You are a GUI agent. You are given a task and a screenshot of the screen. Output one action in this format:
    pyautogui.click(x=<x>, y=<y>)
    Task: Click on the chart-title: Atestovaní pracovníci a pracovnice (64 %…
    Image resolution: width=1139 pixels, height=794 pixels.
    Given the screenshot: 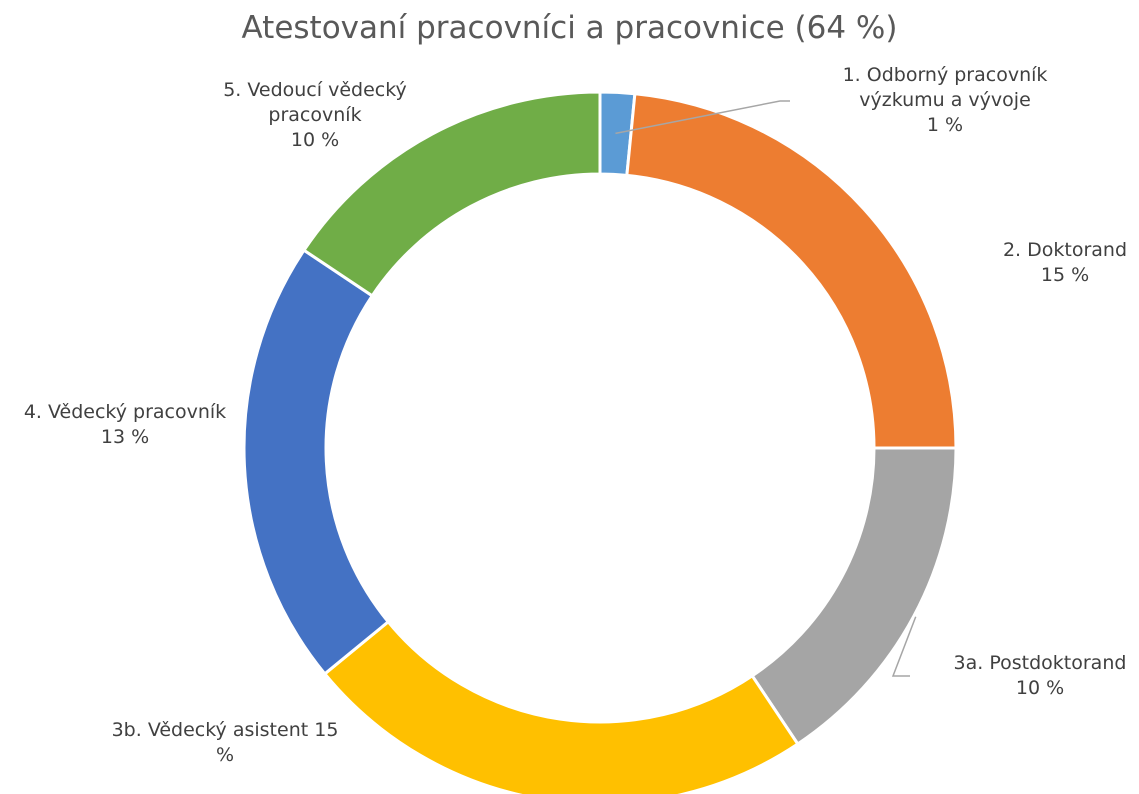 What is the action you would take?
    pyautogui.click(x=569, y=28)
    